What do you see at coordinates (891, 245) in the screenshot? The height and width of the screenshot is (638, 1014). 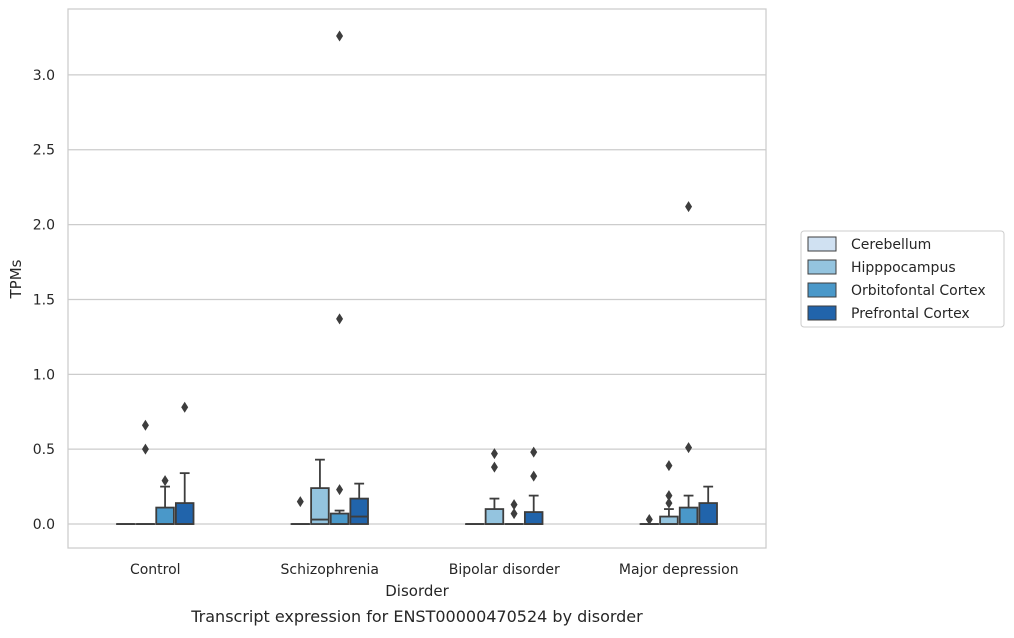 I see `legend-label: Cerebellum` at bounding box center [891, 245].